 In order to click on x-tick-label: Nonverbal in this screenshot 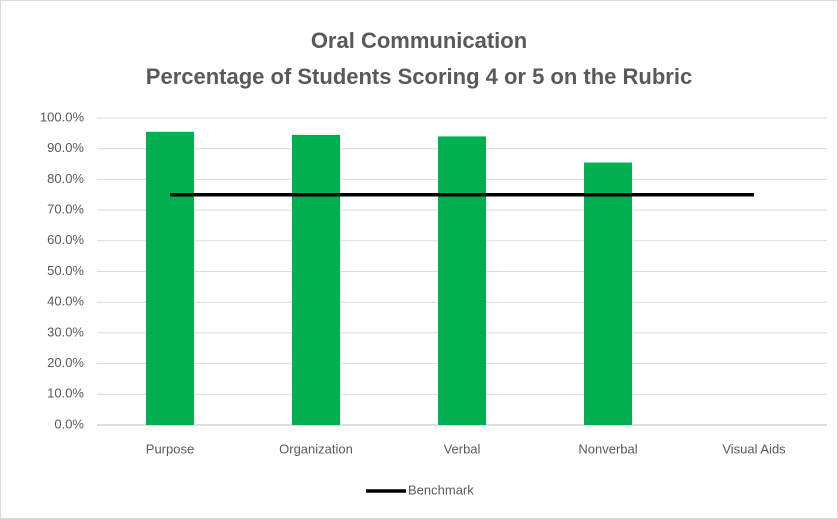, I will do `click(607, 448)`.